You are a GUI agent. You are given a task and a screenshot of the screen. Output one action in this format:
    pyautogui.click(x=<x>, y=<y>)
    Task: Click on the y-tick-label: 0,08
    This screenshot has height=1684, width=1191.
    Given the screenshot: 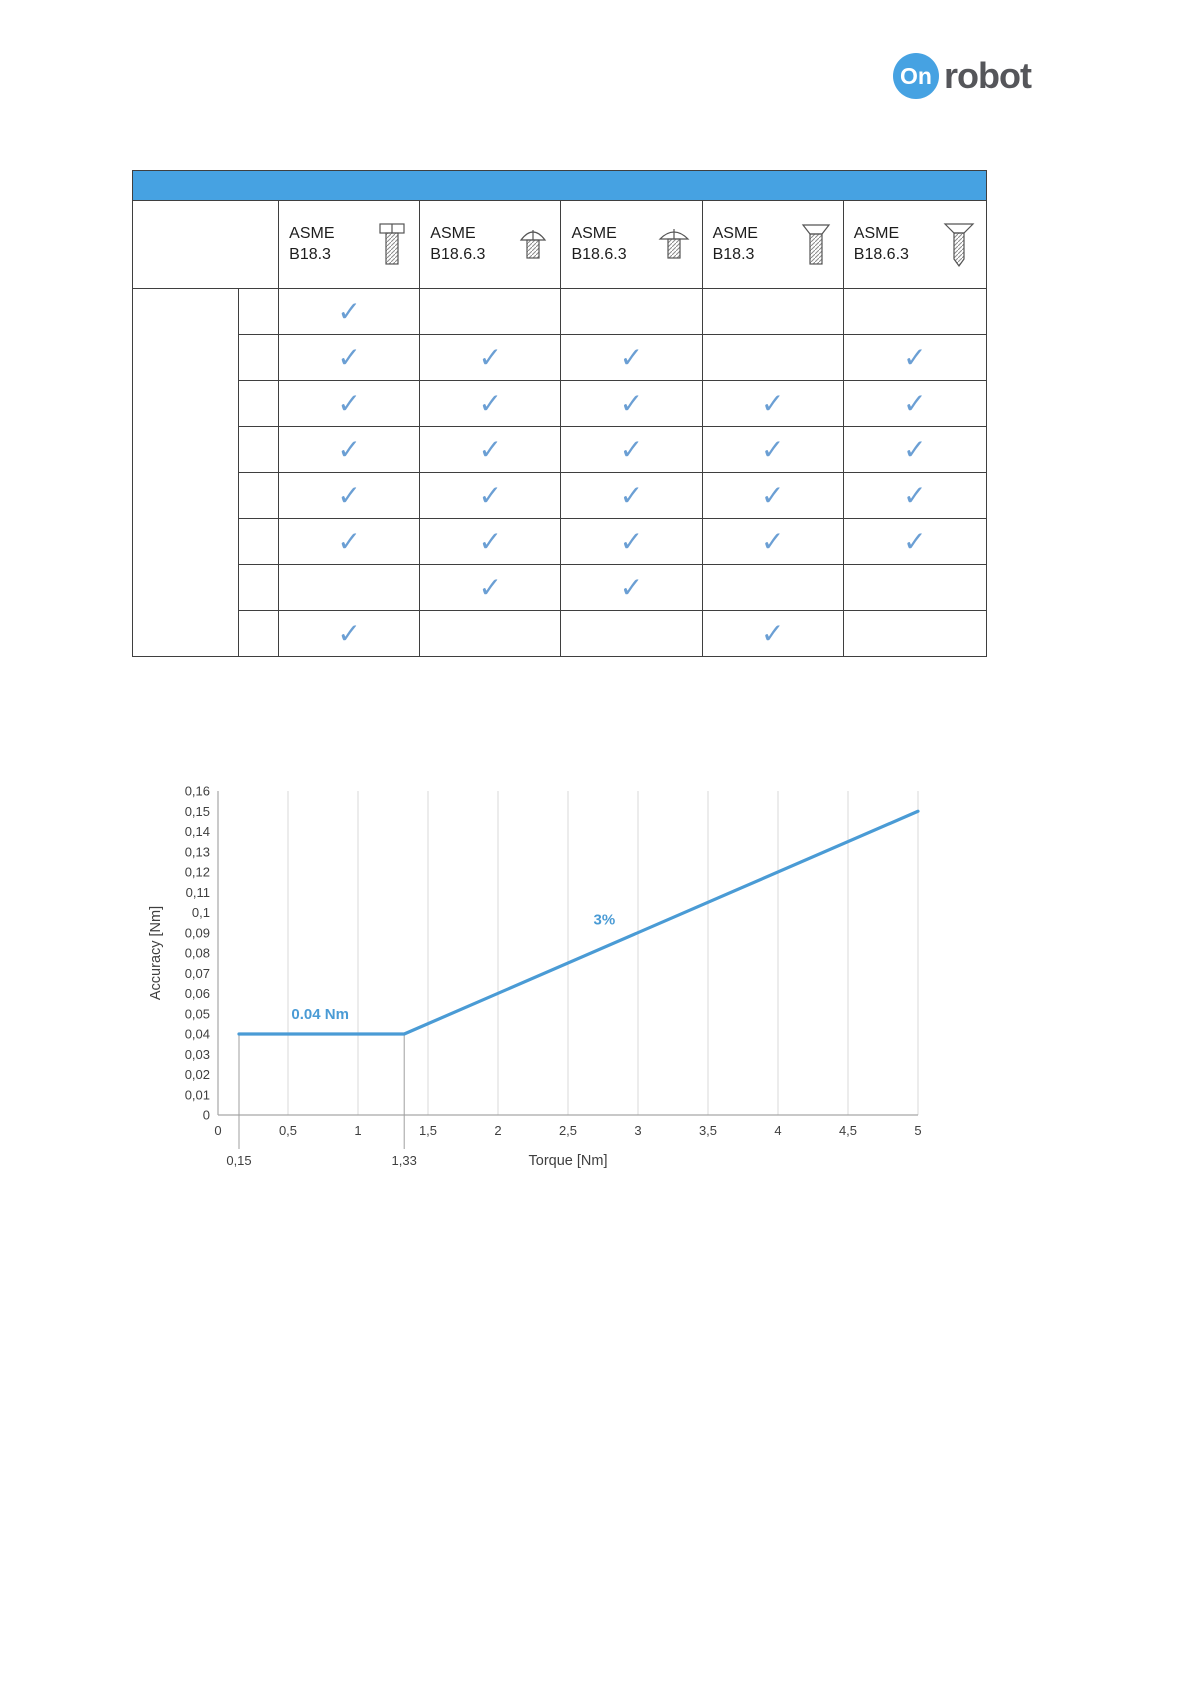 What is the action you would take?
    pyautogui.click(x=197, y=953)
    